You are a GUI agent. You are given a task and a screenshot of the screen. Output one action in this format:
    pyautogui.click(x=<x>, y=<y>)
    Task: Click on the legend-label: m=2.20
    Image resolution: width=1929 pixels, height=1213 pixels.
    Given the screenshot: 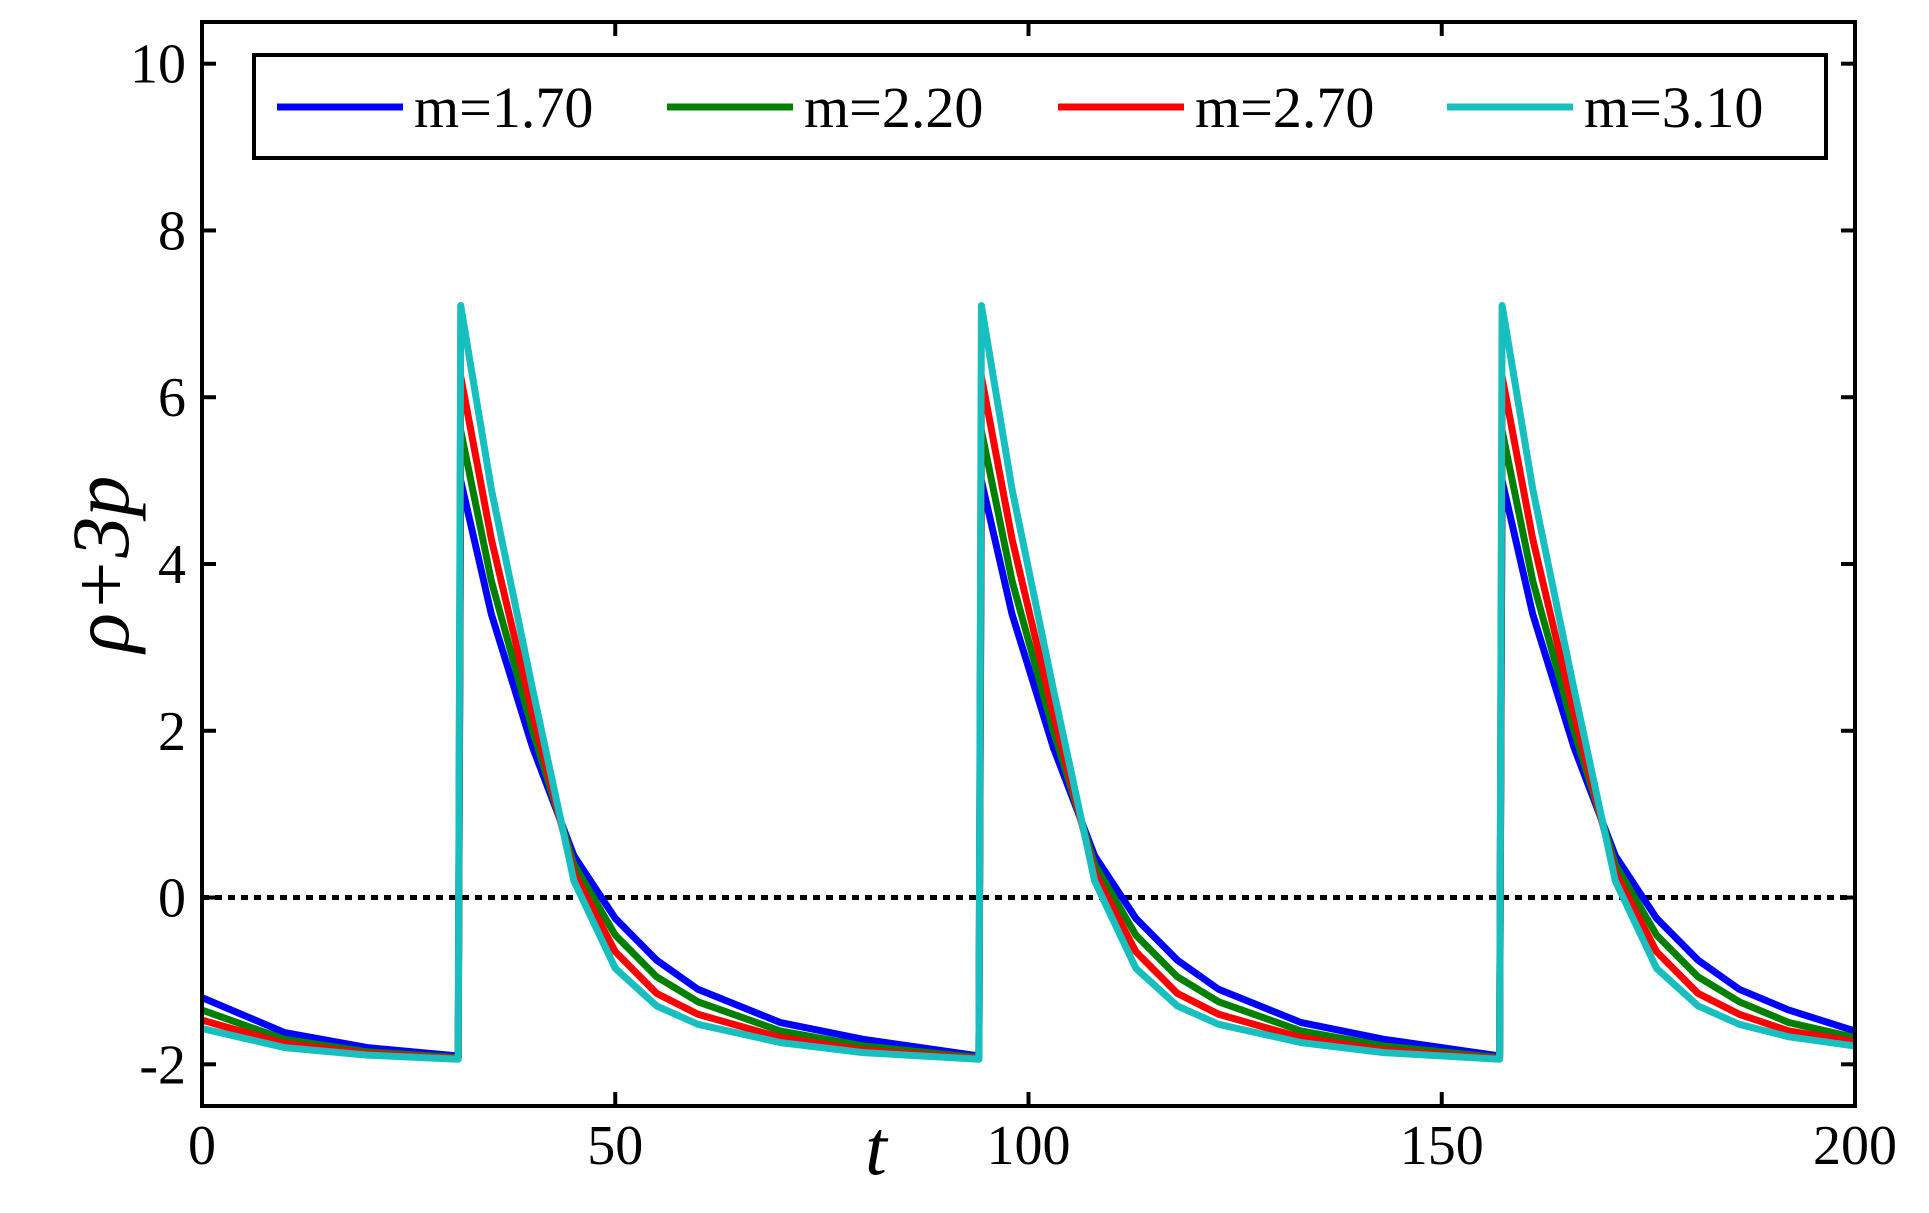 What is the action you would take?
    pyautogui.click(x=893, y=107)
    